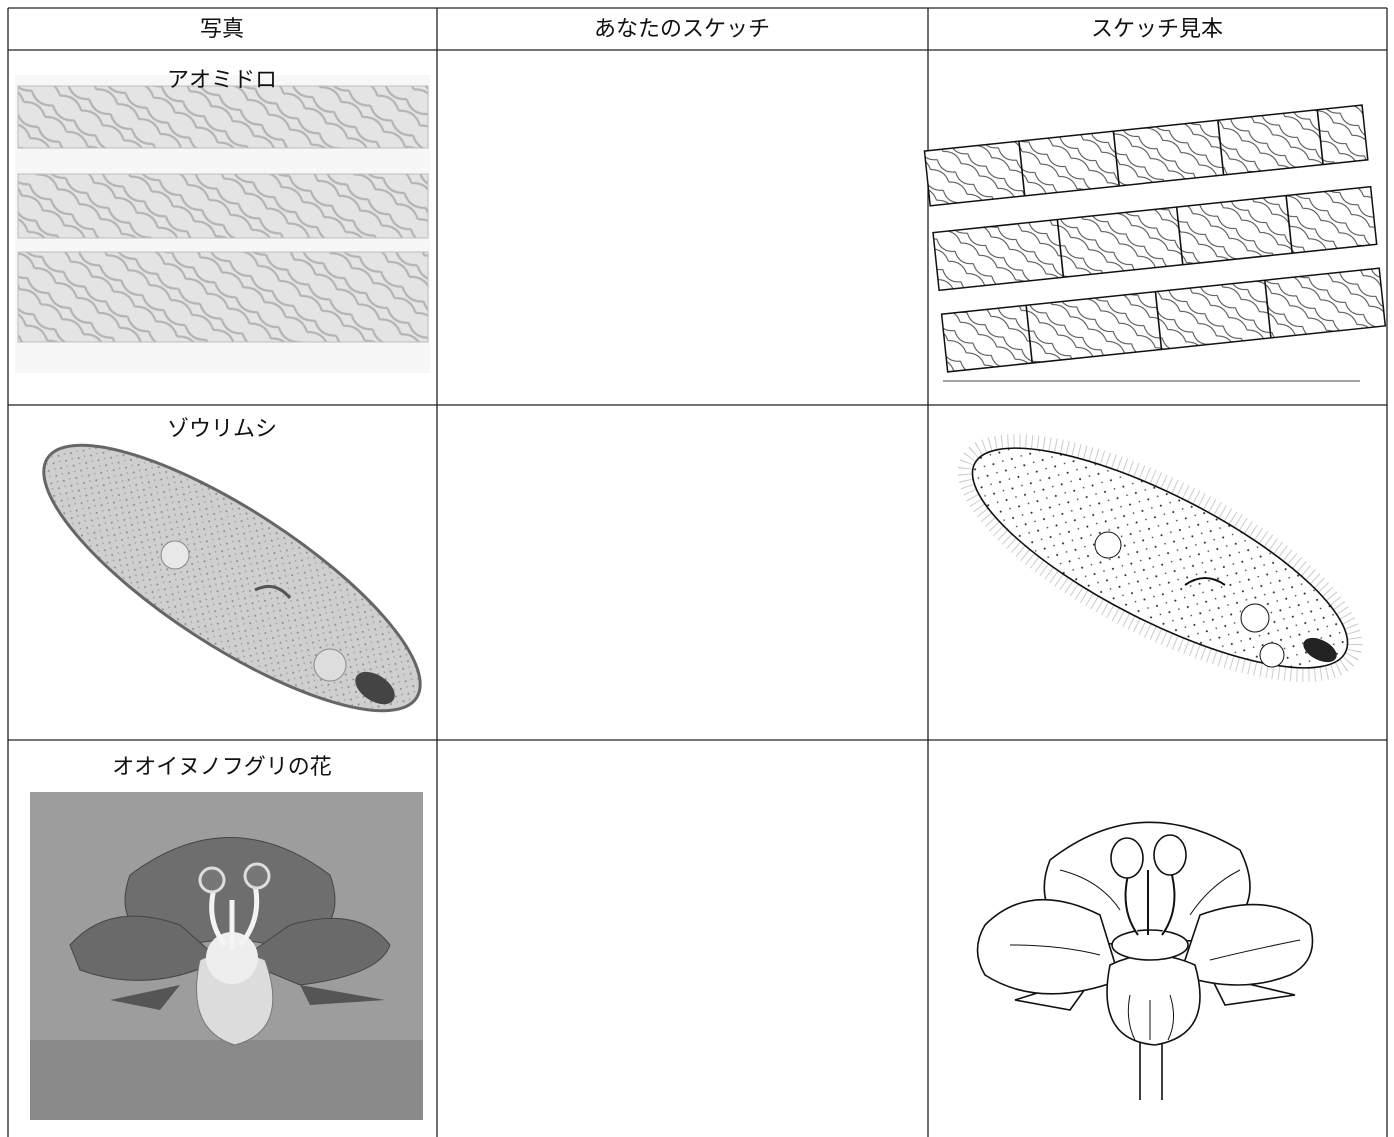 The width and height of the screenshot is (1394, 1137). Describe the element at coordinates (1157, 29) in the screenshot. I see `header-sample-sketch: スケッチ見本` at that location.